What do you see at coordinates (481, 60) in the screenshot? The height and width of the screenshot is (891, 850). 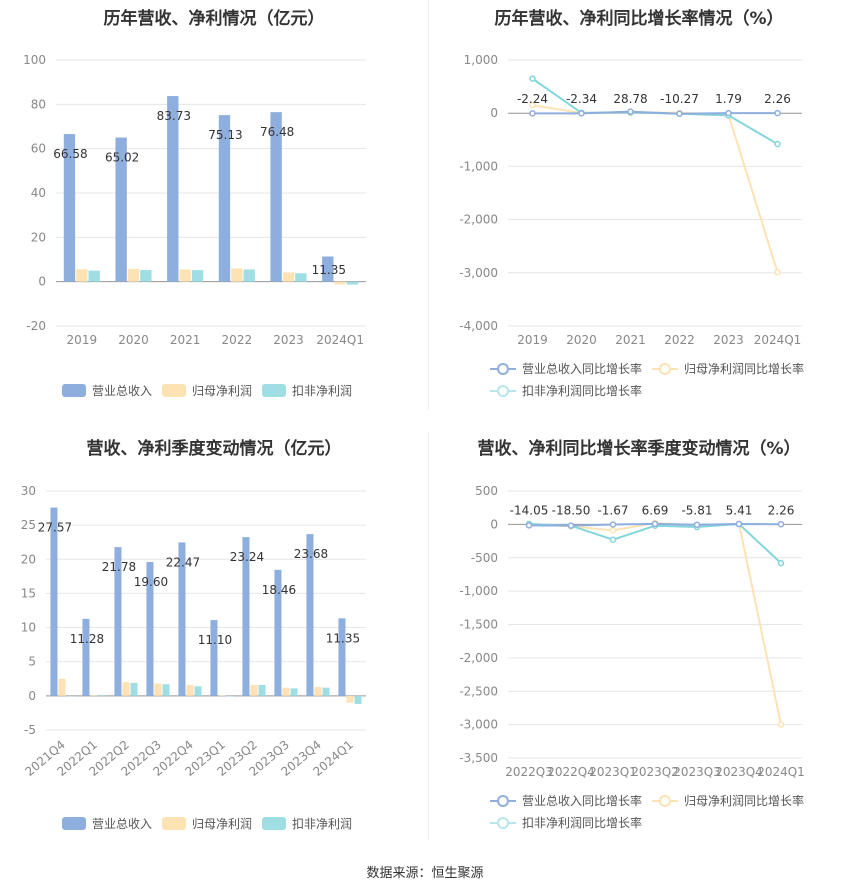 I see `y-tick-label: 1,000` at bounding box center [481, 60].